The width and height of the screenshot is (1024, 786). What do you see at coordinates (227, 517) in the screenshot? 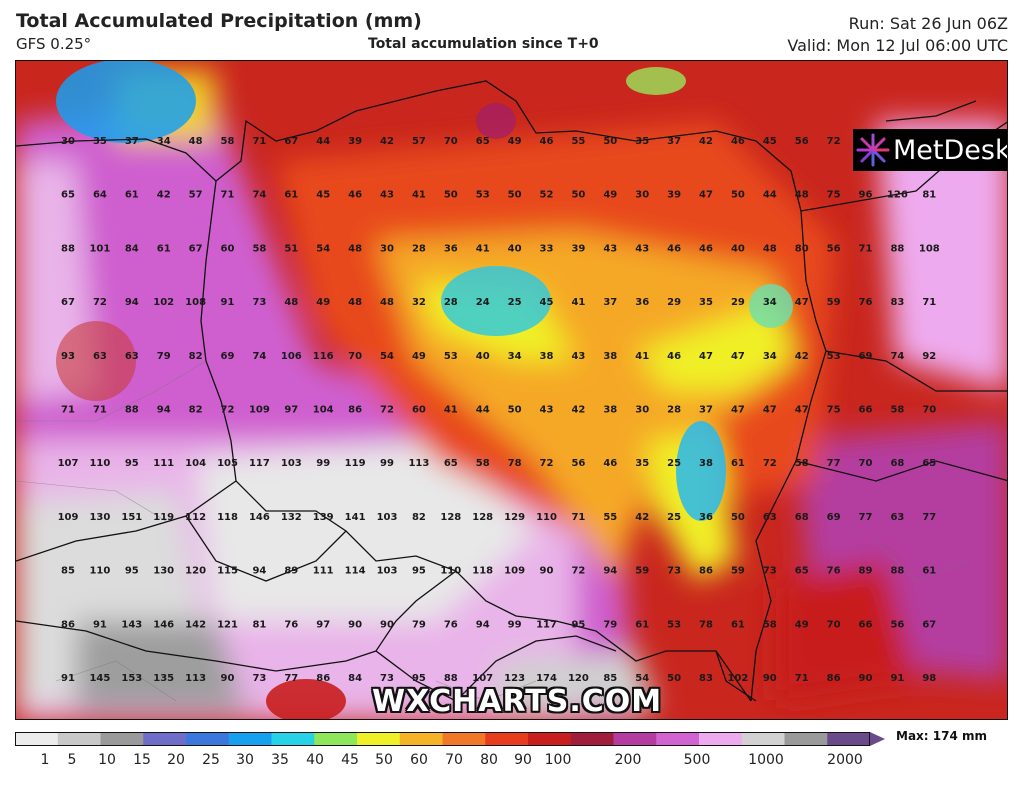
I see `precip-value: 118` at bounding box center [227, 517].